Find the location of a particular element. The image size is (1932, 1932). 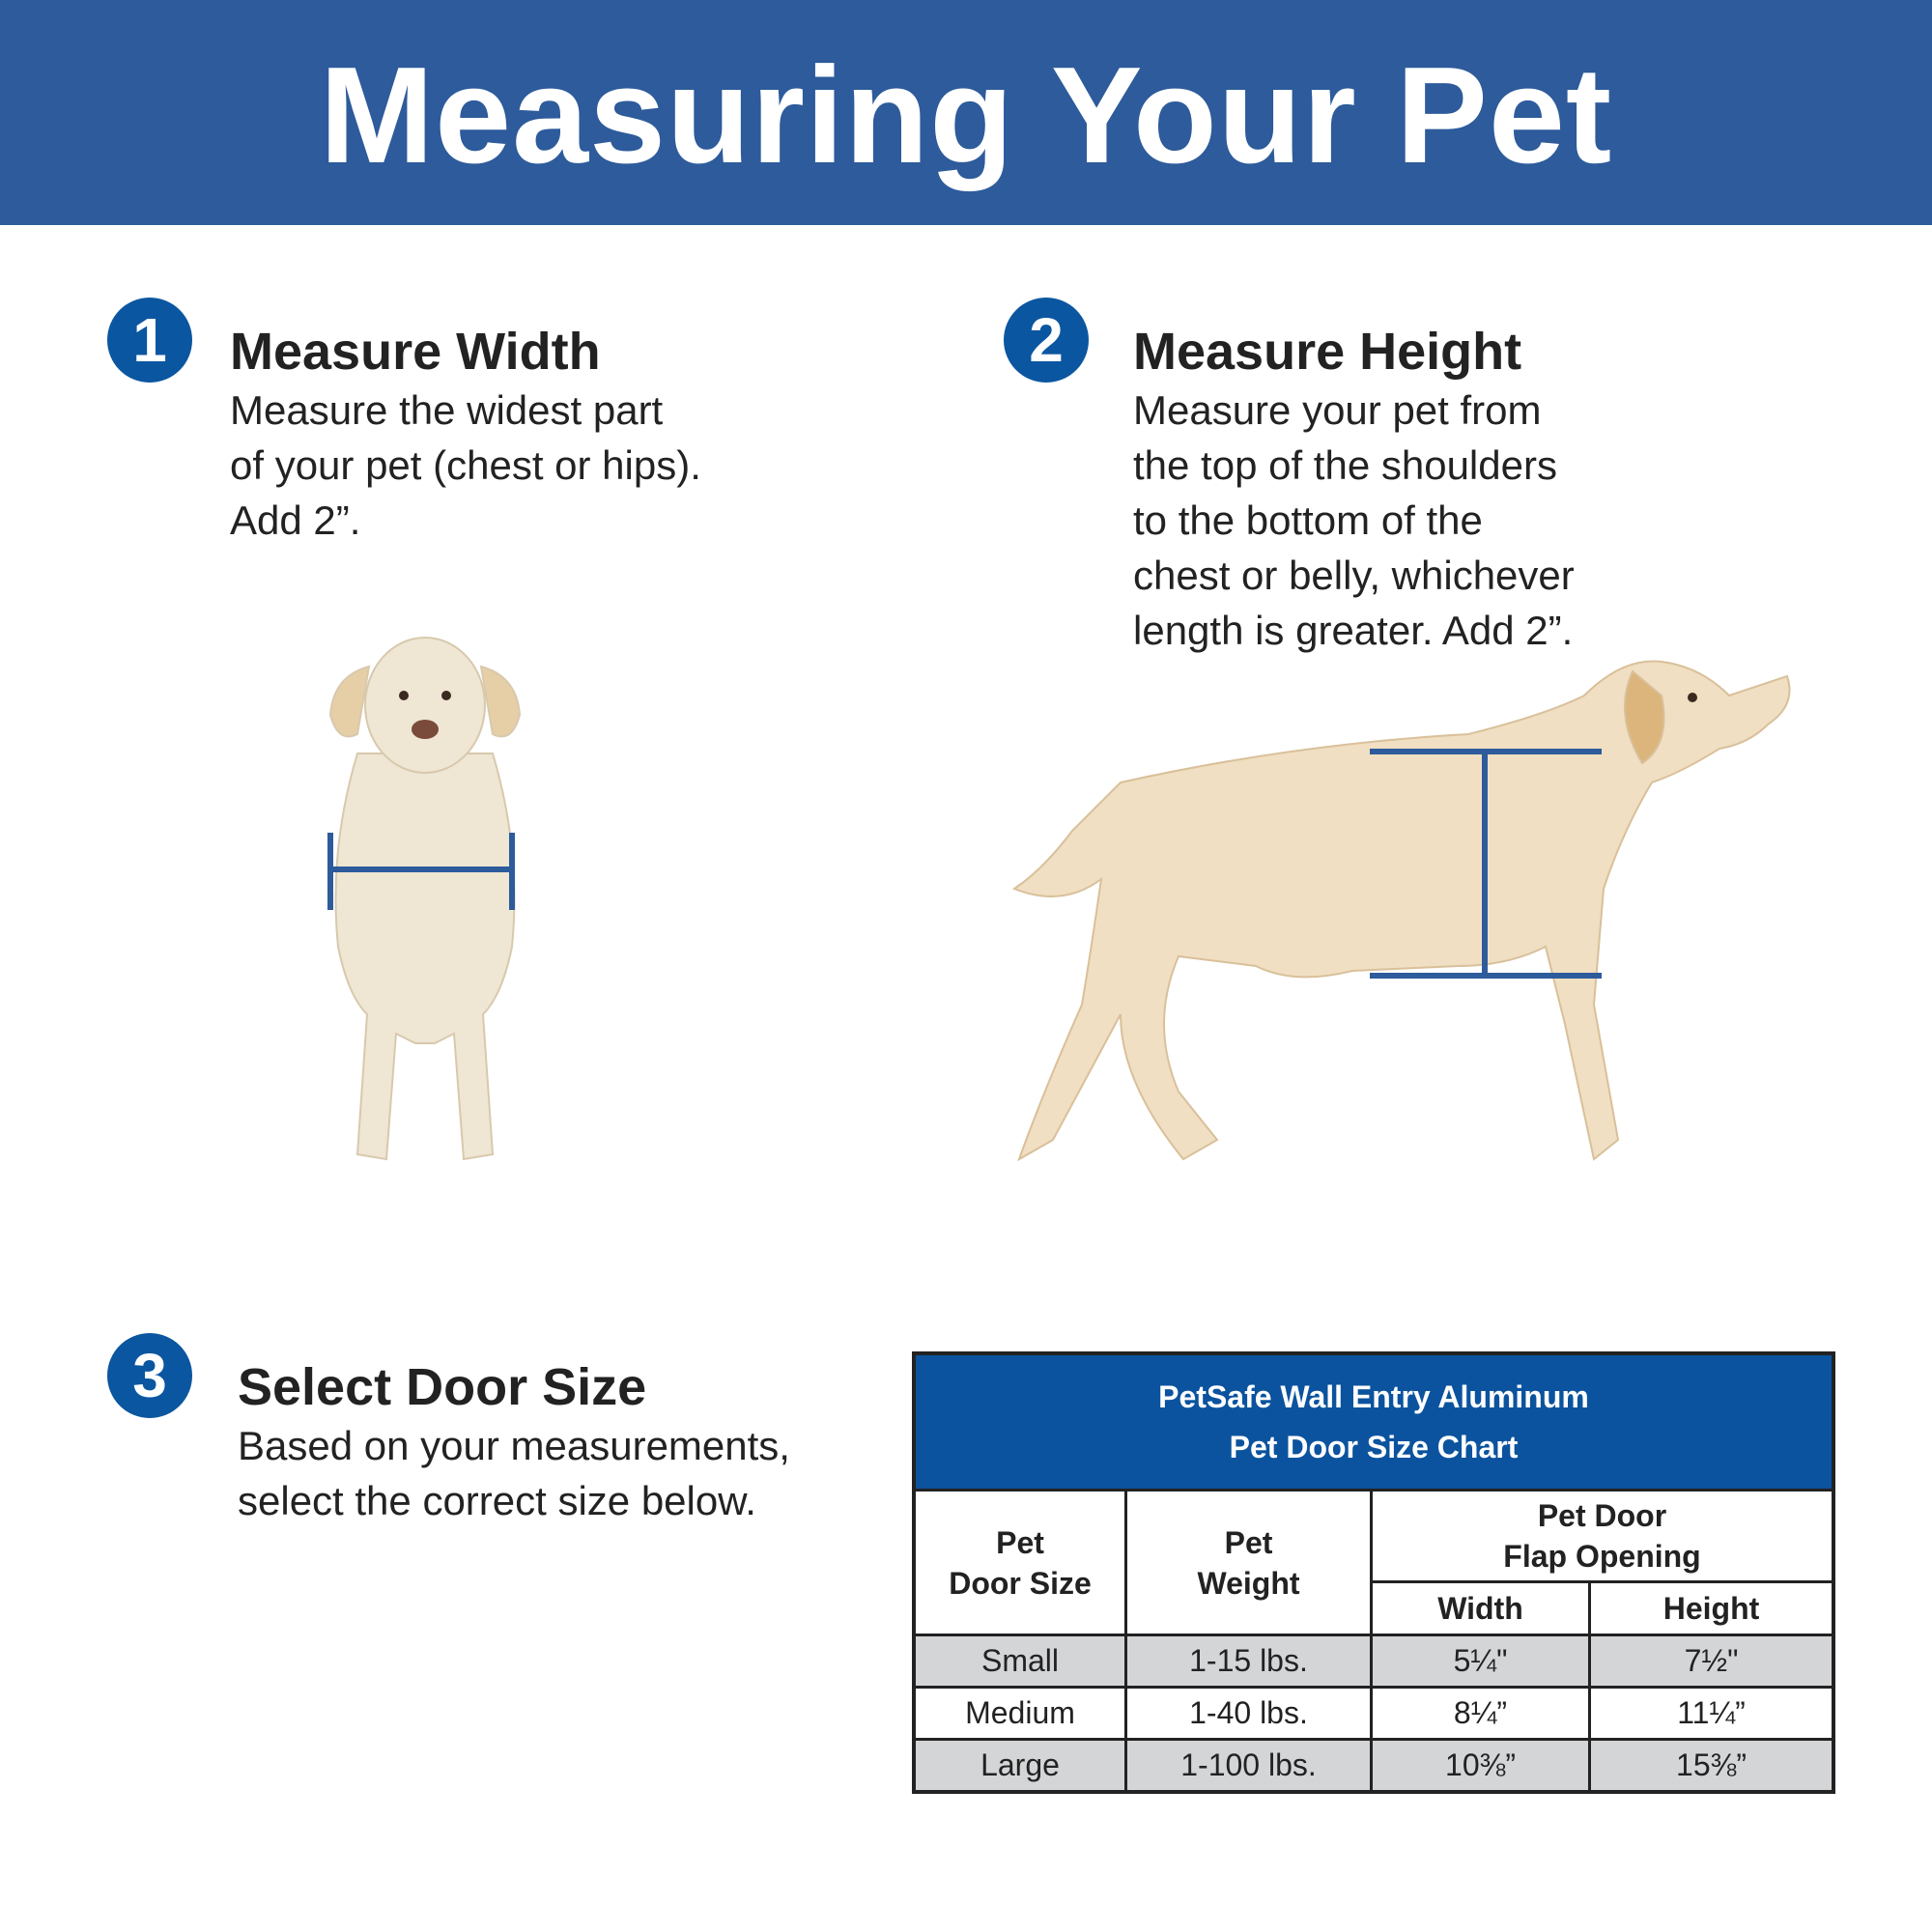

cell-height: 15⅜” is located at coordinates (1711, 1766).